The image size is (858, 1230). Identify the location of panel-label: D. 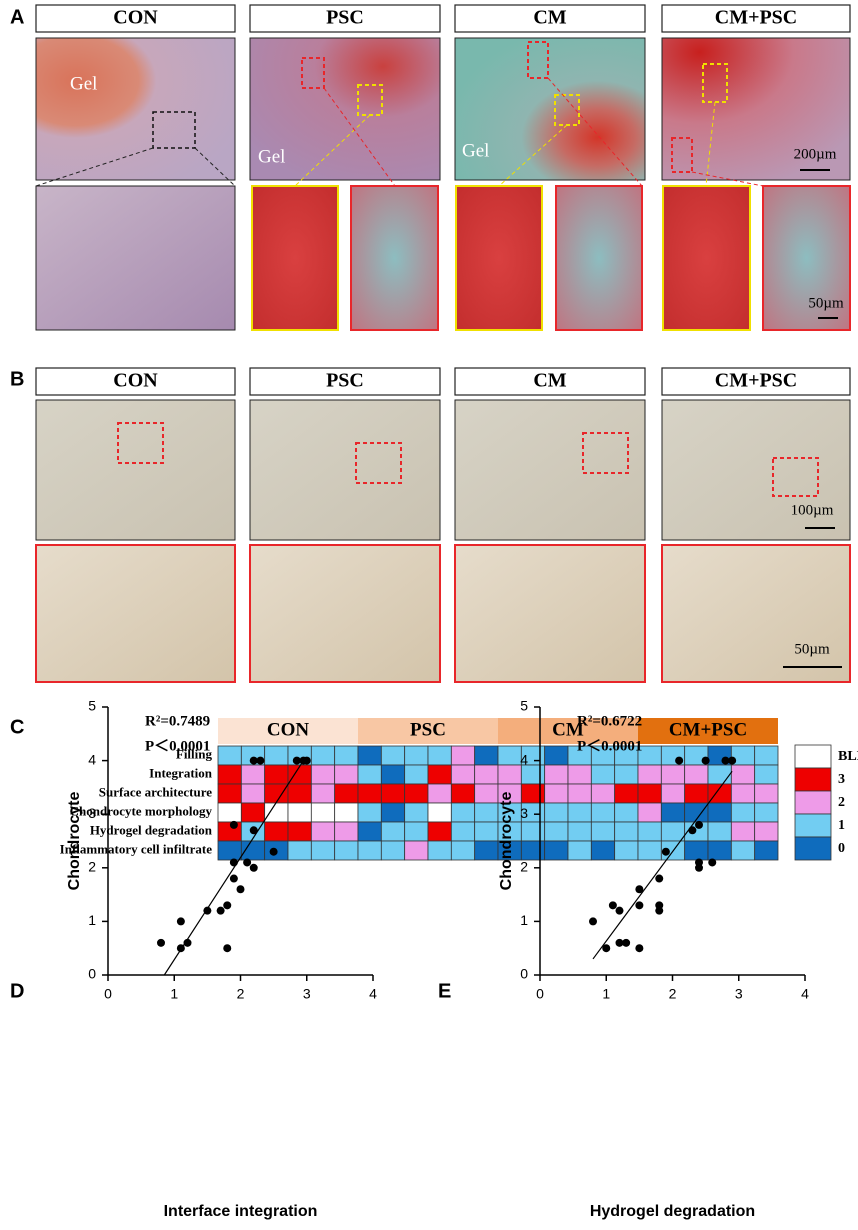
(17, 991).